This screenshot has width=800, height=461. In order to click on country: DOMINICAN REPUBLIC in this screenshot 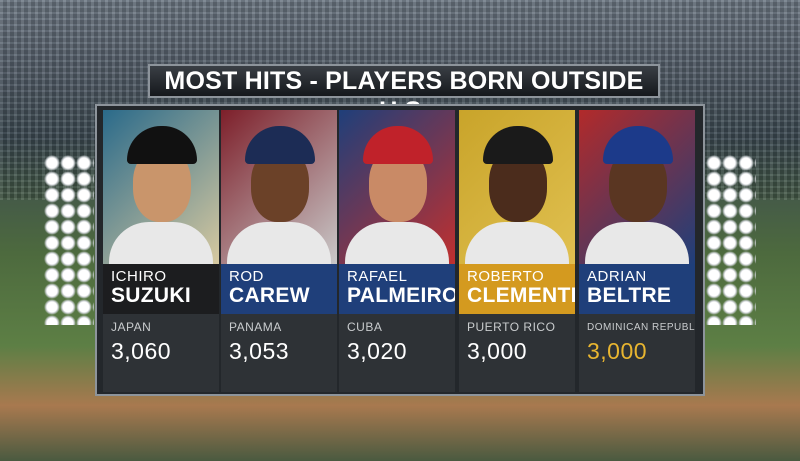, I will do `click(641, 327)`.